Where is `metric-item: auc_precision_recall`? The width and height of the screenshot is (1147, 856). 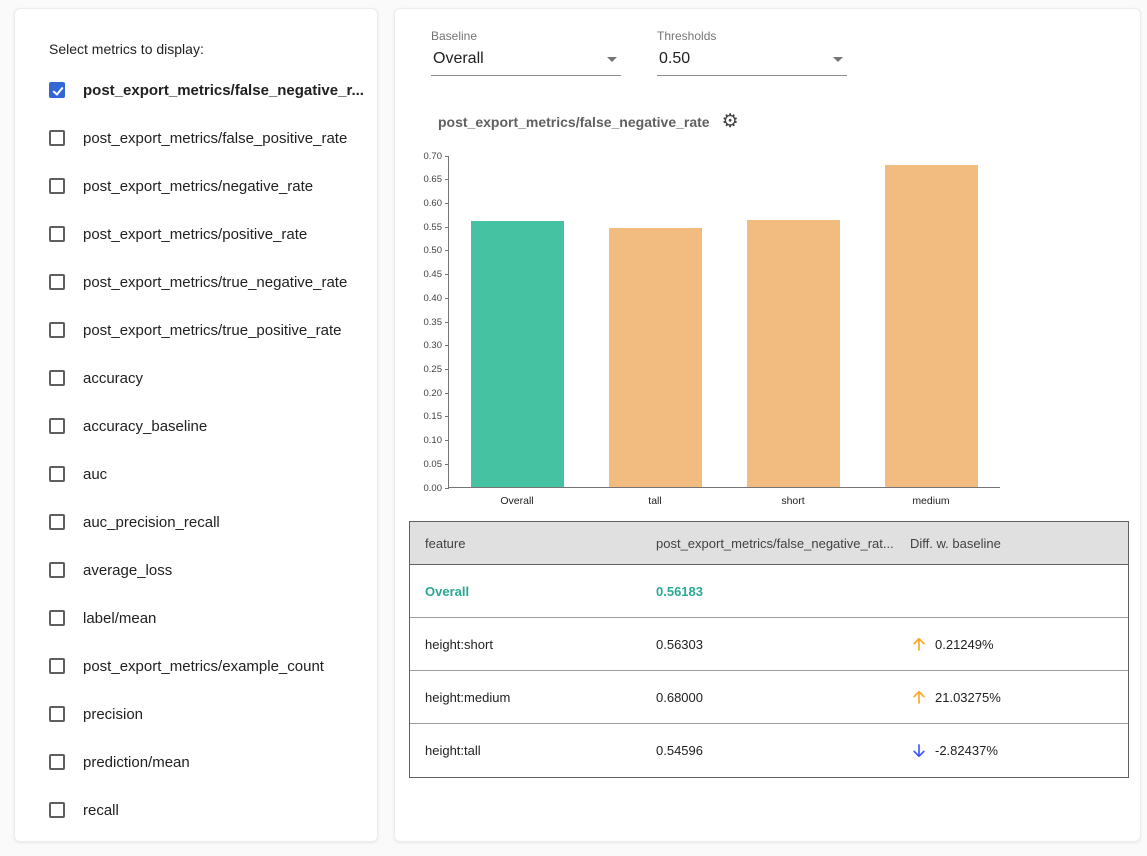 metric-item: auc_precision_recall is located at coordinates (196, 522).